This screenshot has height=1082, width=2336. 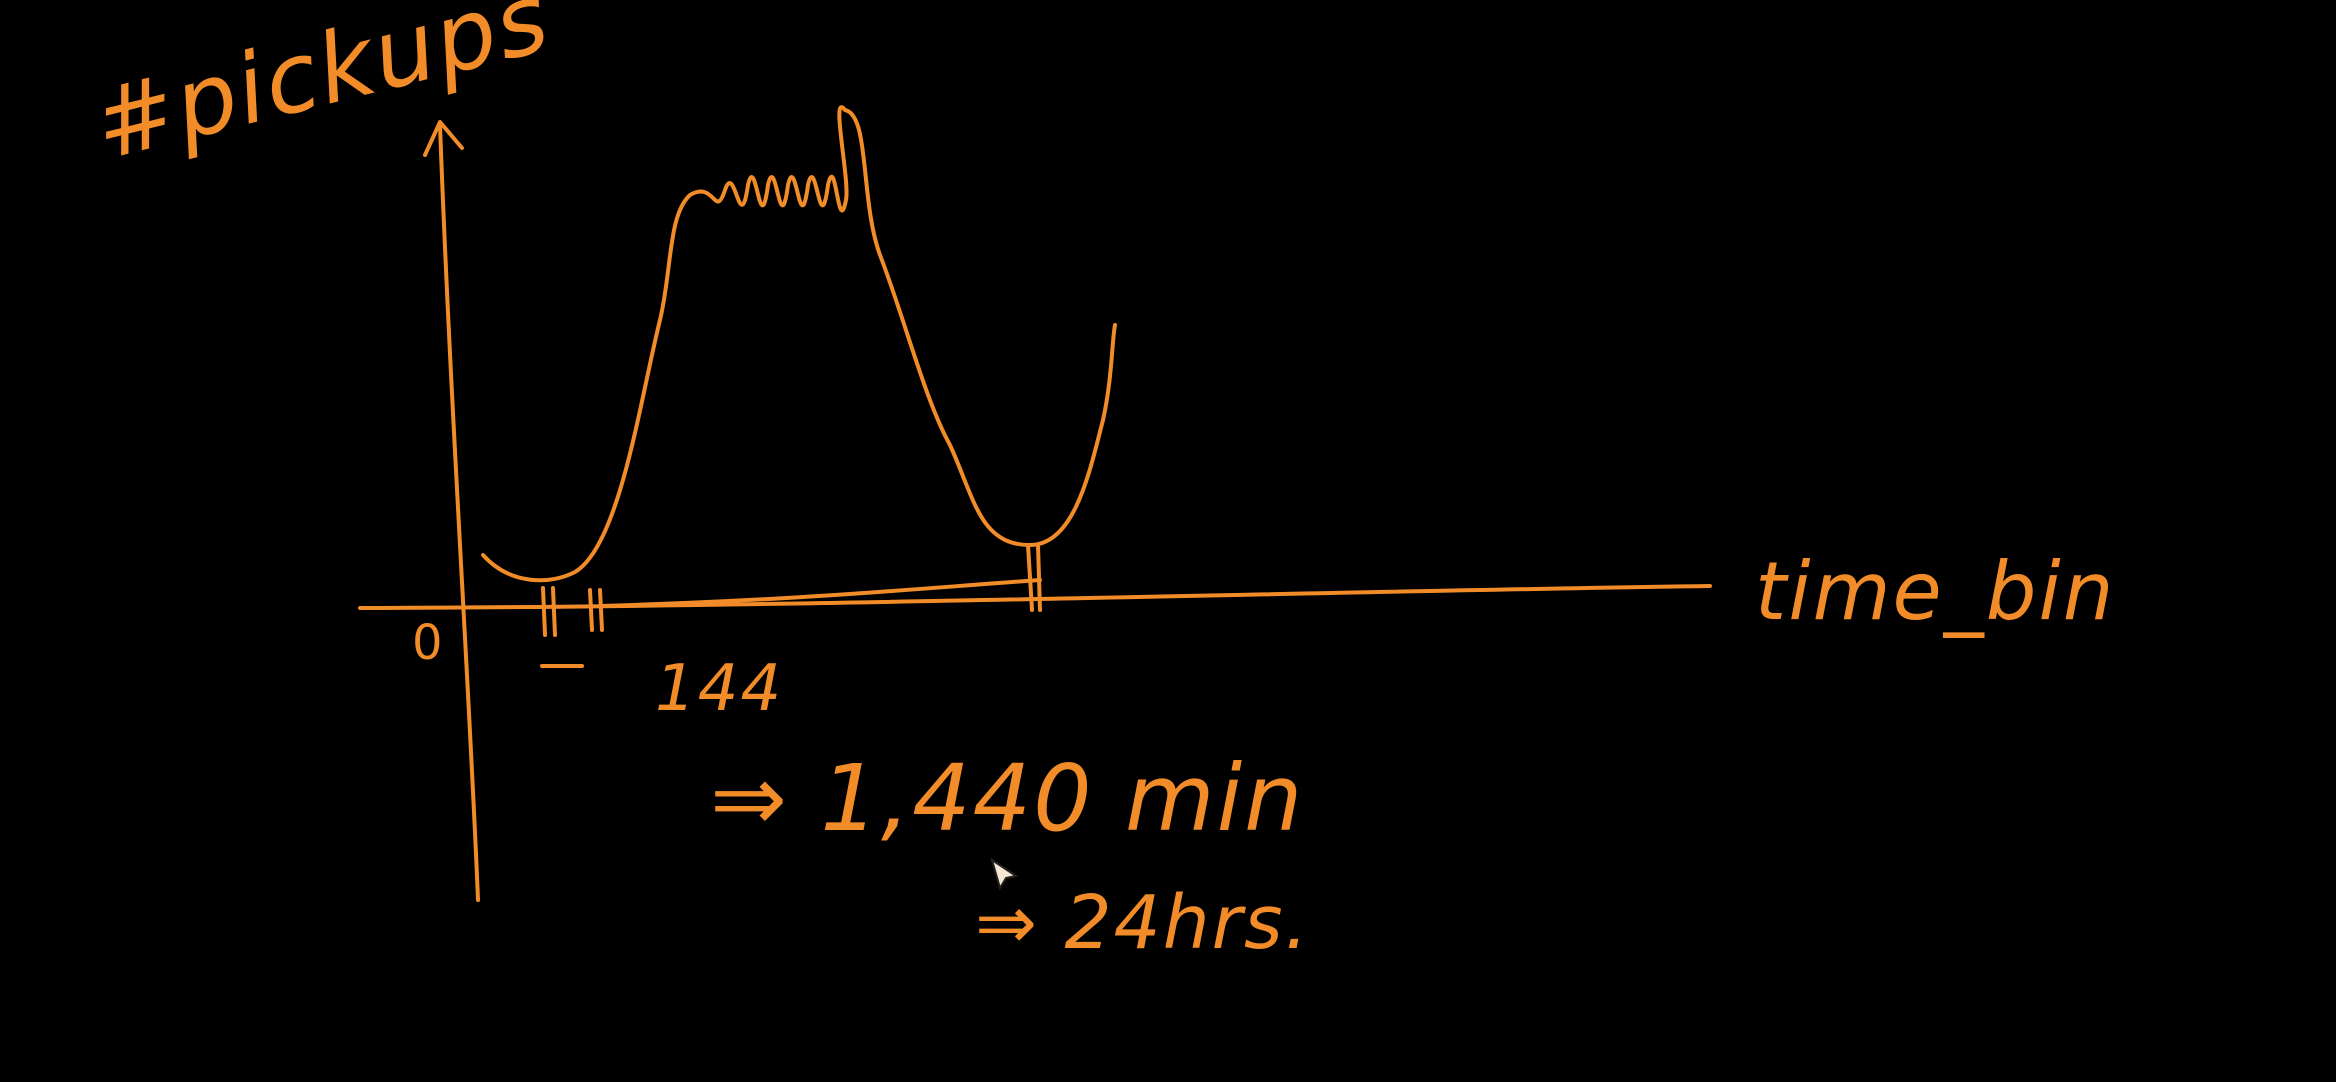 What do you see at coordinates (1007, 798) in the screenshot?
I see `equation-minutes: ⇒ 1,440 min` at bounding box center [1007, 798].